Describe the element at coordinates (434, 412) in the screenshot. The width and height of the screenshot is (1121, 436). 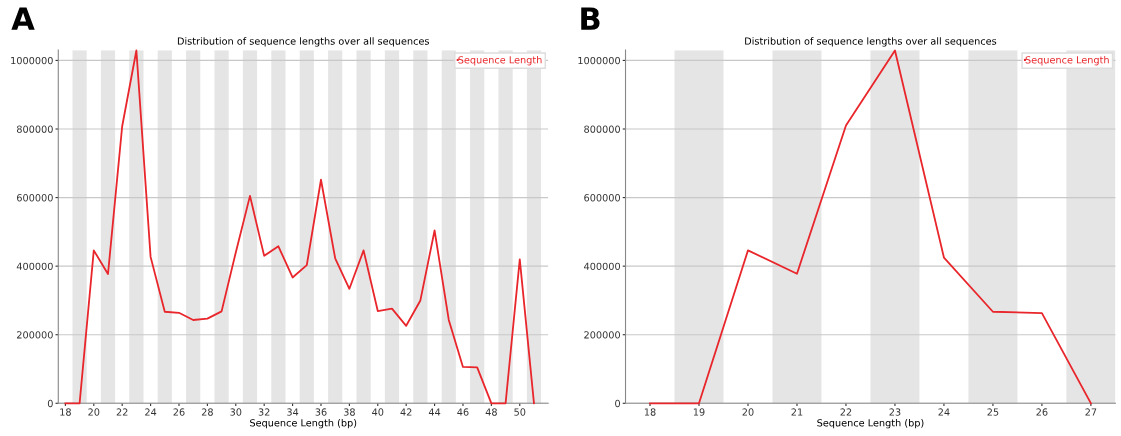
I see `x-tick-label: 44` at that location.